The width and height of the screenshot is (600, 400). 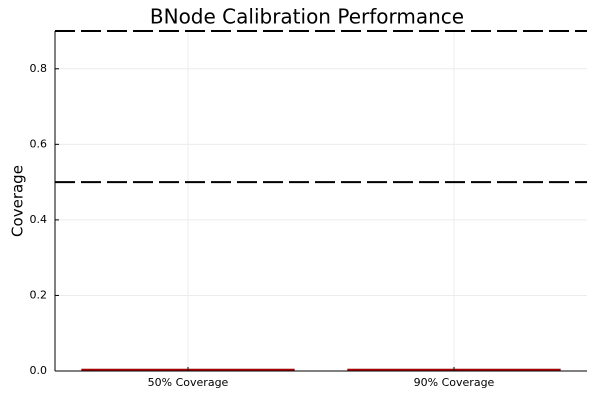 What do you see at coordinates (188, 382) in the screenshot?
I see `x-tick-label-0: 50% Coverage` at bounding box center [188, 382].